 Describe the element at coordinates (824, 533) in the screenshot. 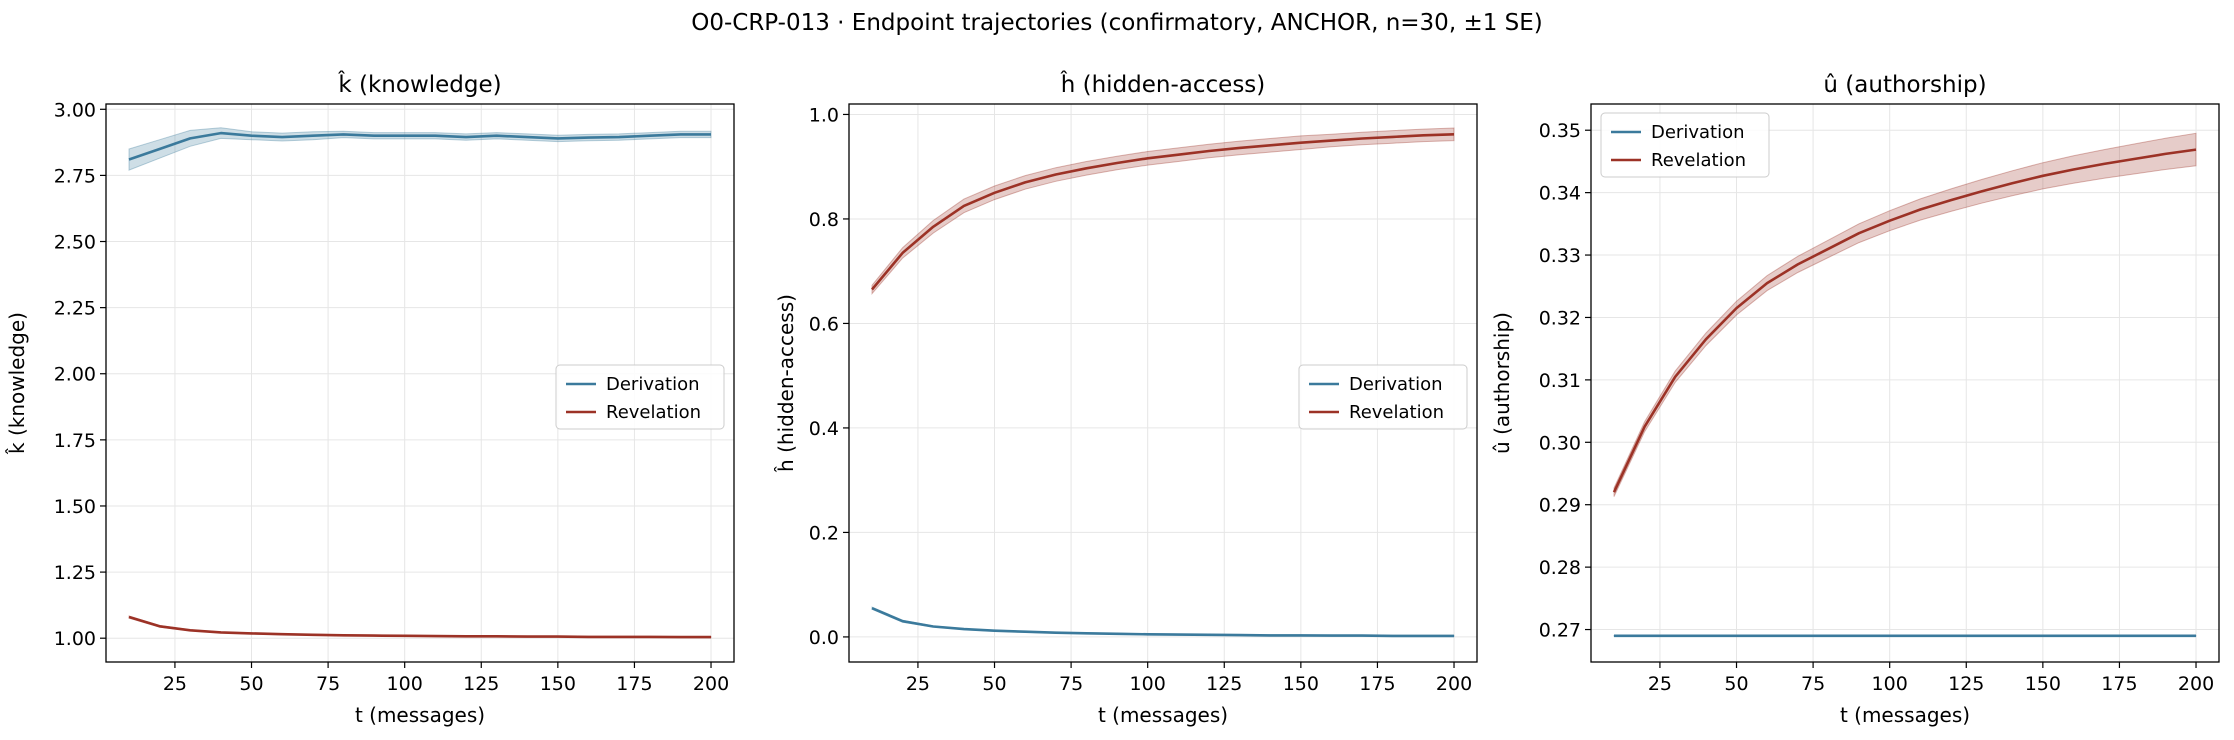

I see `y-tick-label: 0.2` at that location.